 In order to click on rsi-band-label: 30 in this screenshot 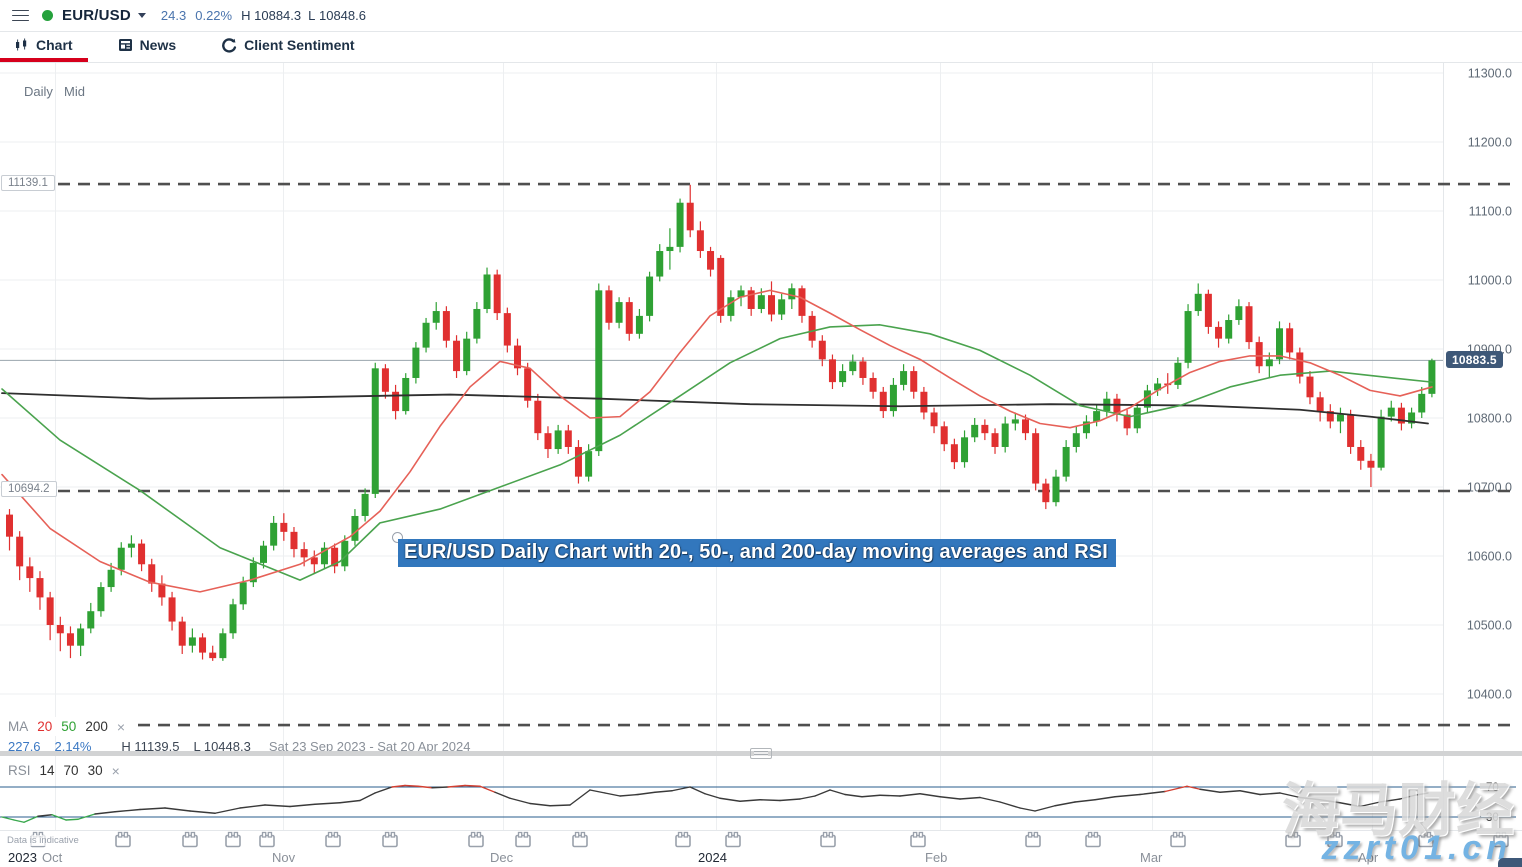, I will do `click(1492, 818)`.